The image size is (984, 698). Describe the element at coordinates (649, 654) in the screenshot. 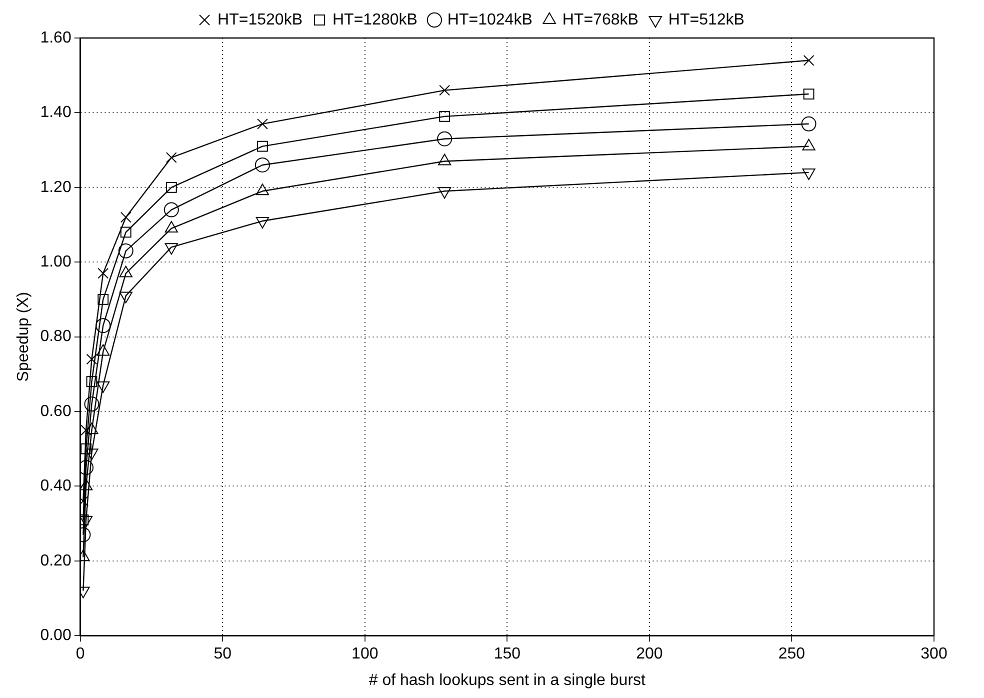

I see `x-tick-label: 200` at that location.